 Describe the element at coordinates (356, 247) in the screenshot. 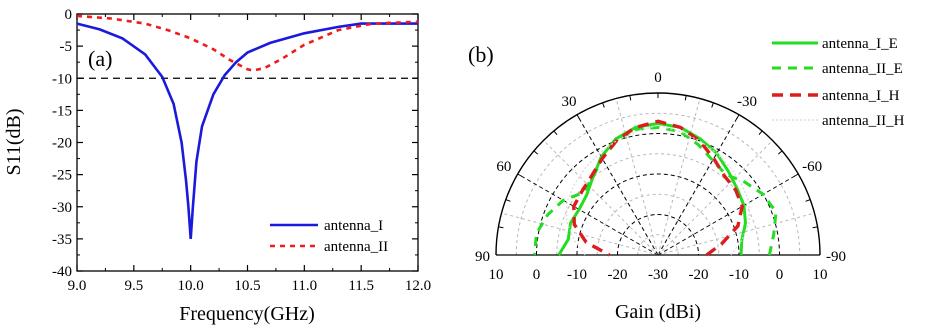

I see `legend-label-antenna-II: antenna_II` at that location.